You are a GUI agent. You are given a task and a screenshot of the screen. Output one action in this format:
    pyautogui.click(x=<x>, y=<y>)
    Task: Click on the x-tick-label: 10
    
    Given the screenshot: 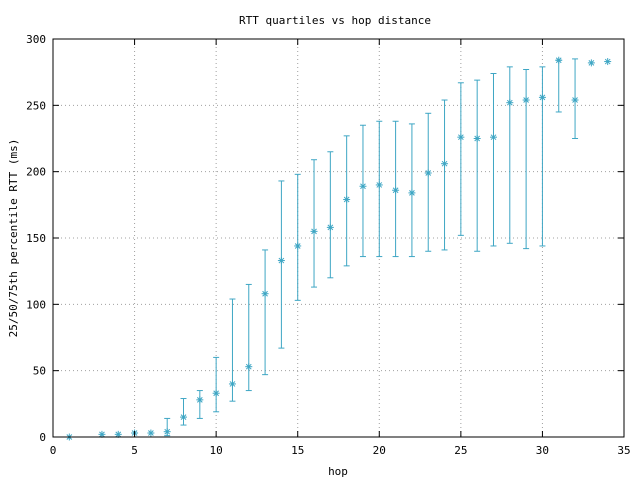 What is the action you would take?
    pyautogui.click(x=216, y=450)
    